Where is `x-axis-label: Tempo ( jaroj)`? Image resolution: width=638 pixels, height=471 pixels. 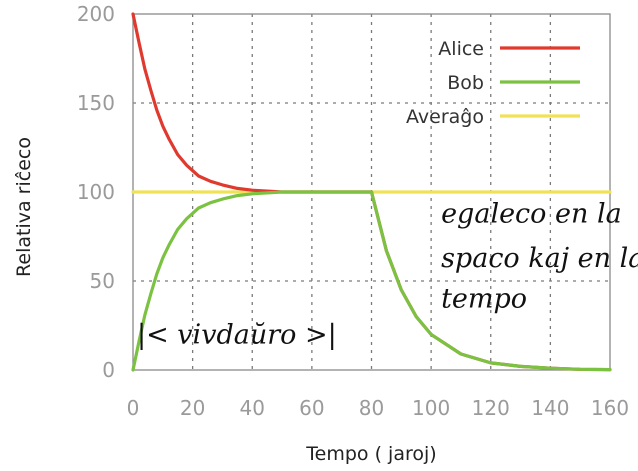
x-axis-label: Tempo ( jaroj) is located at coordinates (370, 454).